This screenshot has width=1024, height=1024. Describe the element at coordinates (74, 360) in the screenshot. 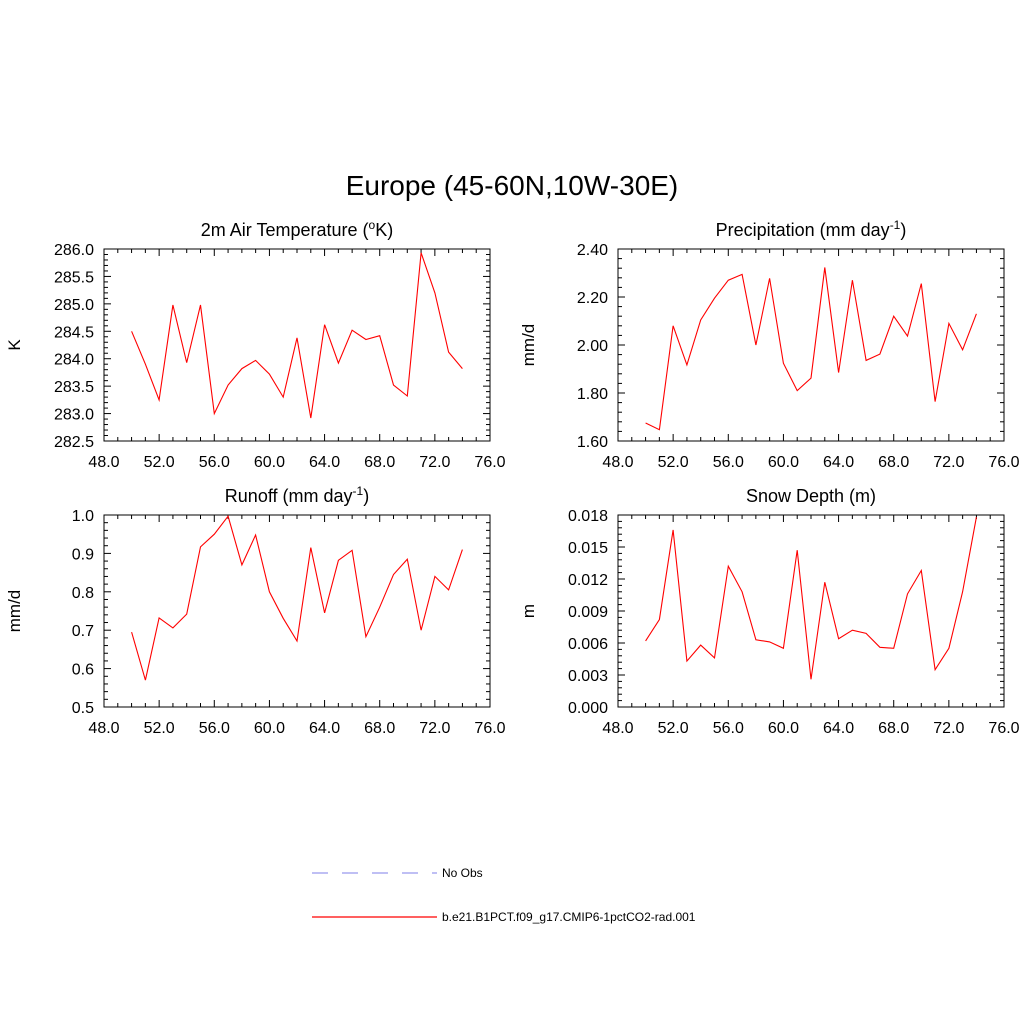

I see `y-tick-label: 284.0` at that location.